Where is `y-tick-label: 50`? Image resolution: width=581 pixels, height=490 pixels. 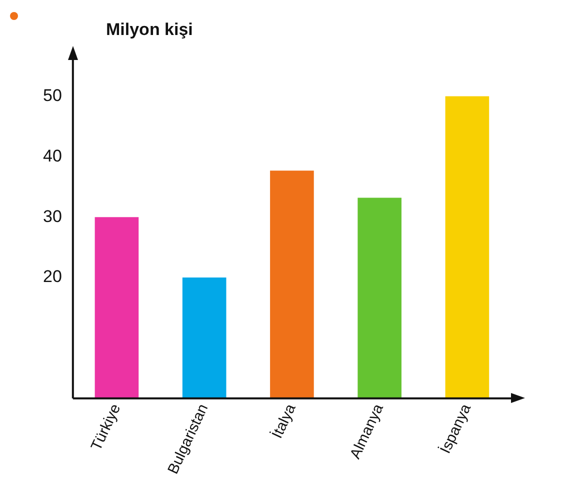
y-tick-label: 50 is located at coordinates (52, 95).